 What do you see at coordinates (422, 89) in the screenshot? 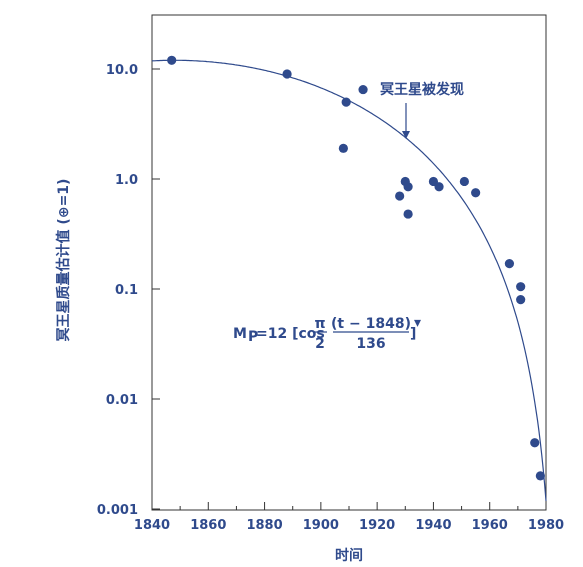
I see `discovery-annotation: 冥王星被发现` at bounding box center [422, 89].